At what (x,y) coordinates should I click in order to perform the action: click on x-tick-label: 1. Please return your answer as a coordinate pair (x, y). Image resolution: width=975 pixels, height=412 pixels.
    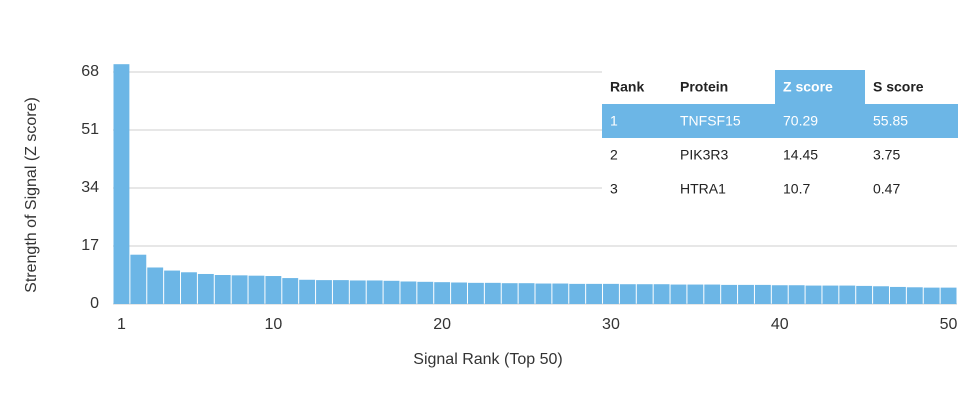
    Looking at the image, I should click on (121, 324).